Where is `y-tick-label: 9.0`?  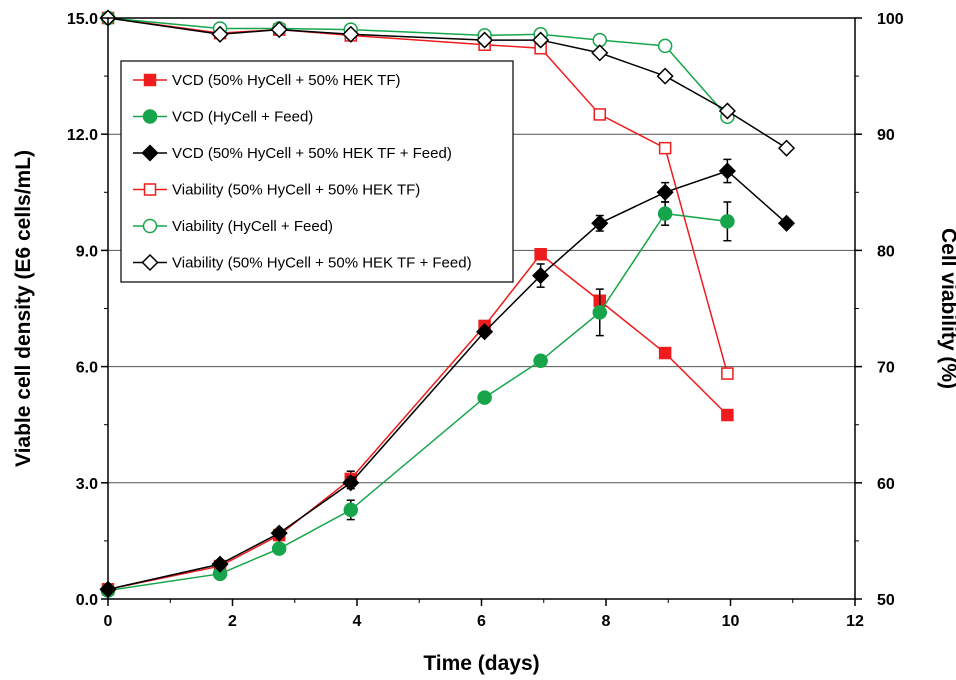 y-tick-label: 9.0 is located at coordinates (87, 251).